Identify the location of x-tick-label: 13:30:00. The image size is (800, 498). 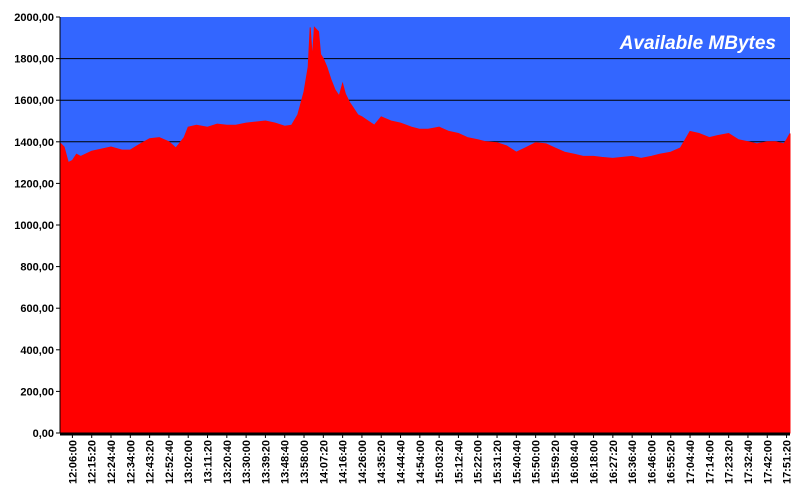
(247, 462).